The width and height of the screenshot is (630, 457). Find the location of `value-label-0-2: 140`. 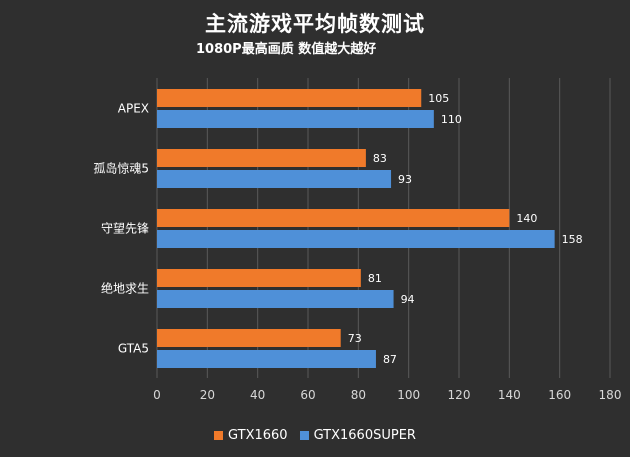

value-label-0-2: 140 is located at coordinates (526, 218).